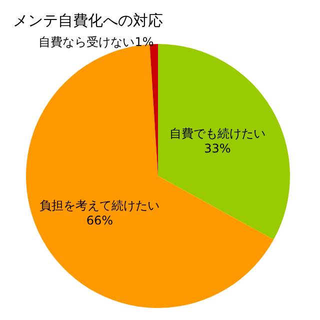 The height and width of the screenshot is (320, 320). Describe the element at coordinates (100, 205) in the screenshot. I see `slice-label: 負担を考えて続けたい` at that location.